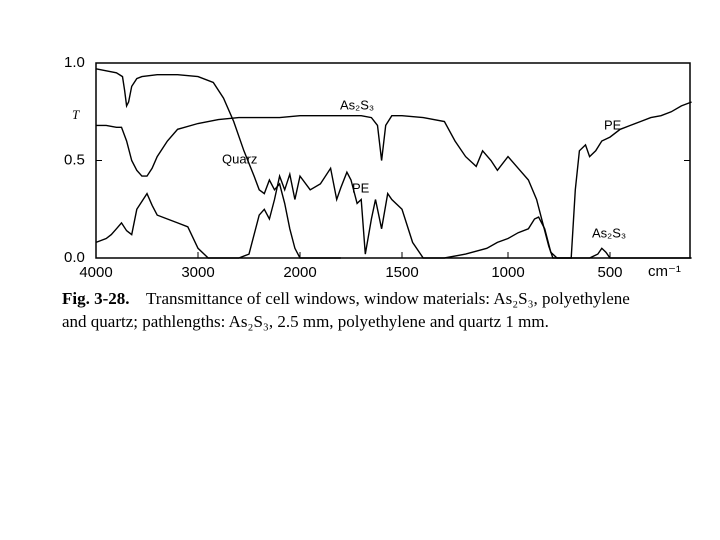 Image resolution: width=720 pixels, height=540 pixels. I want to click on x-tick-label: 2000, so click(299, 272).